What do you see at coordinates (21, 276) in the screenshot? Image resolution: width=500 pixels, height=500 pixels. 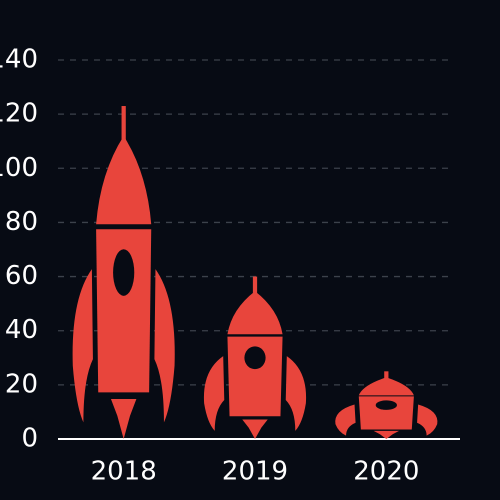 I see `y-tick-label: 60` at bounding box center [21, 276].